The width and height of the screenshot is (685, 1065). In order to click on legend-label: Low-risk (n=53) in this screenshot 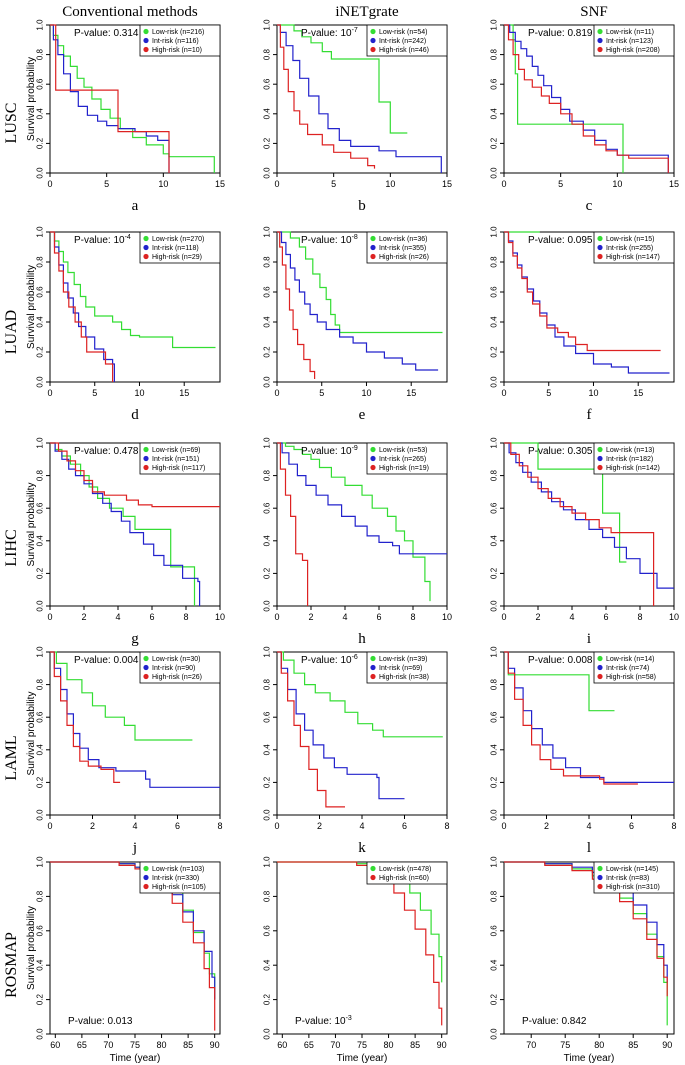, I will do `click(403, 450)`.